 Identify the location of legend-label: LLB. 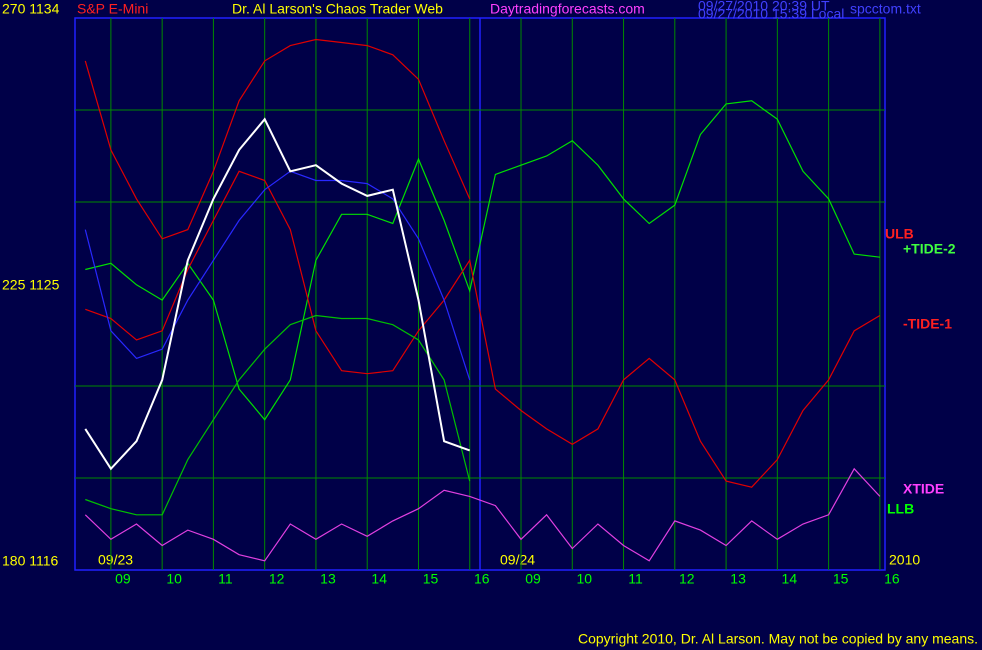
(900, 509).